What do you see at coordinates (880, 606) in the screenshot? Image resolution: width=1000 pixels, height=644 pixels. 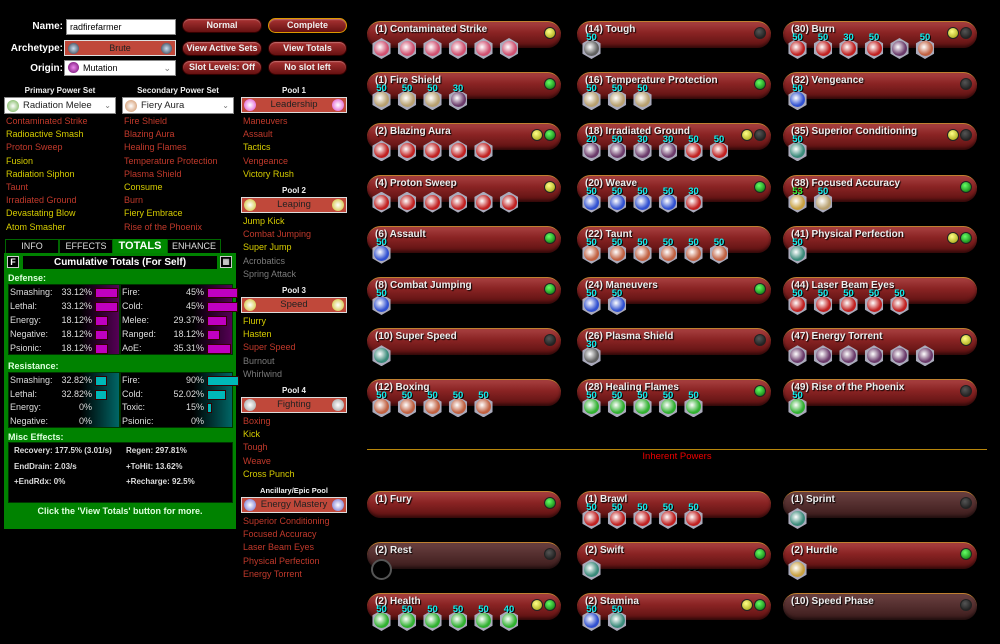 I see `power-entry: (10) Speed Phase` at bounding box center [880, 606].